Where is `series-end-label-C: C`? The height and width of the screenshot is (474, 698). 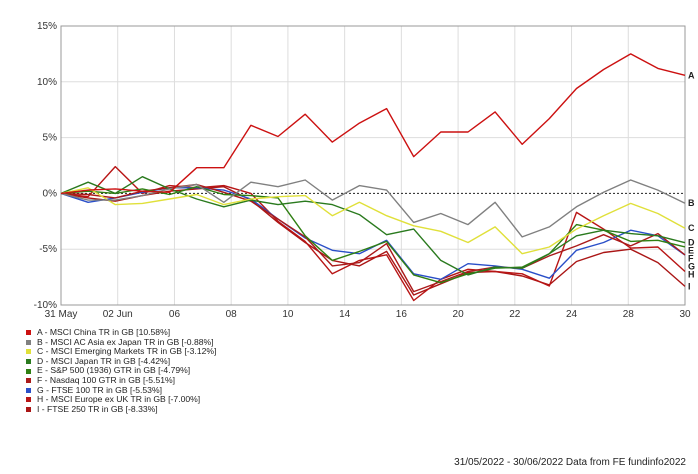
series-end-label-C: C is located at coordinates (691, 228).